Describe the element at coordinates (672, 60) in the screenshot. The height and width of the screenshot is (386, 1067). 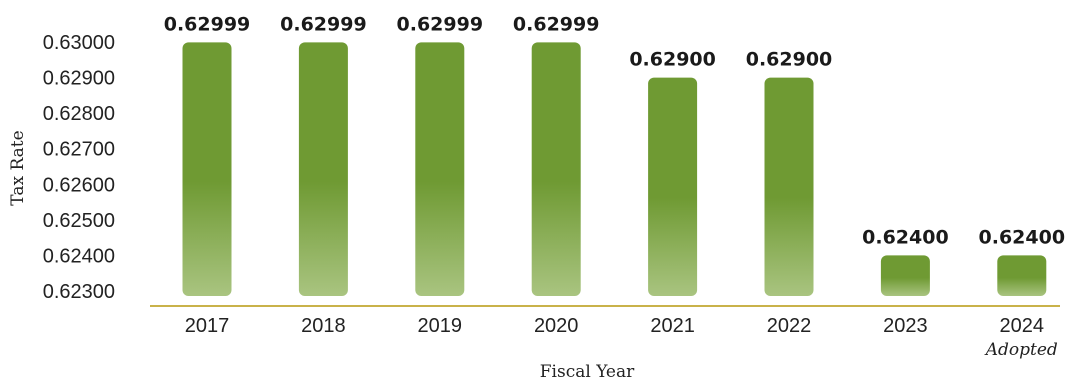
I see `data-label-2021: 0.62900` at that location.